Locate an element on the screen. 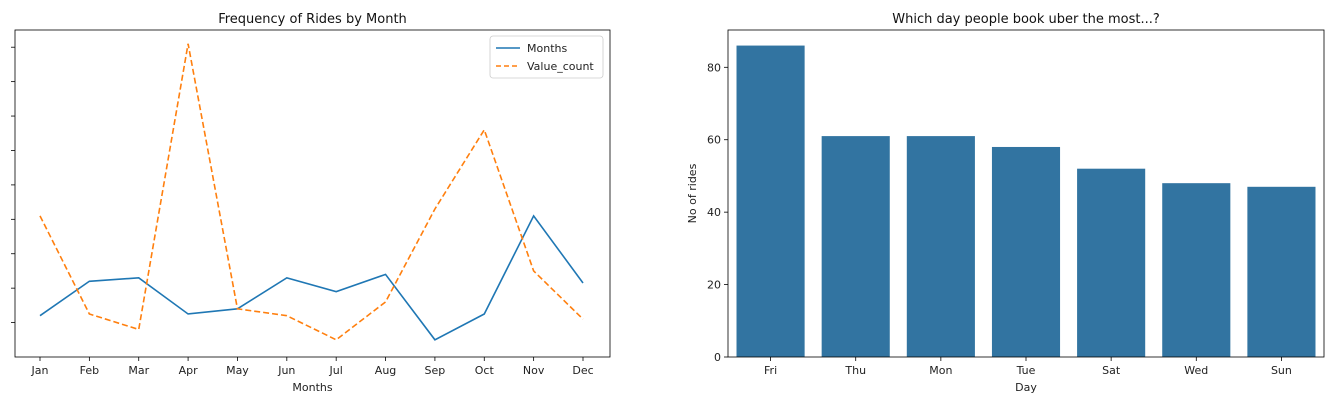  y-tick-label: 0 is located at coordinates (717, 357).